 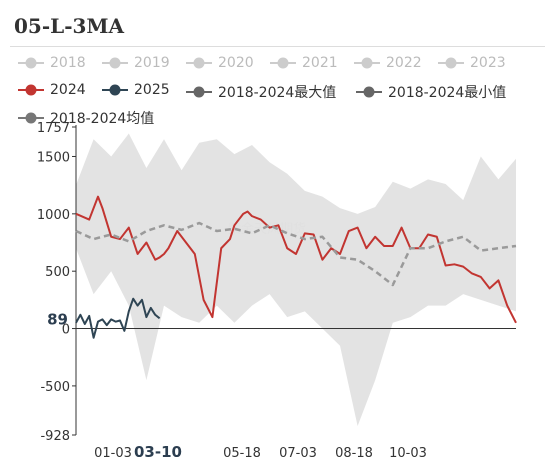 I want to click on legend-label: 2018, so click(x=68, y=63).